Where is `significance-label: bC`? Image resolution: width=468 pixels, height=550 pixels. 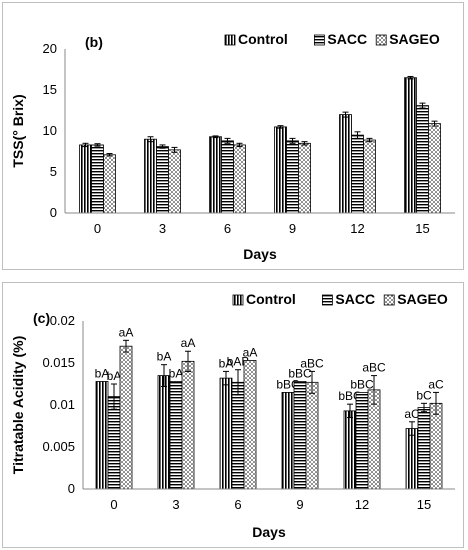
significance-label: bC is located at coordinates (424, 395).